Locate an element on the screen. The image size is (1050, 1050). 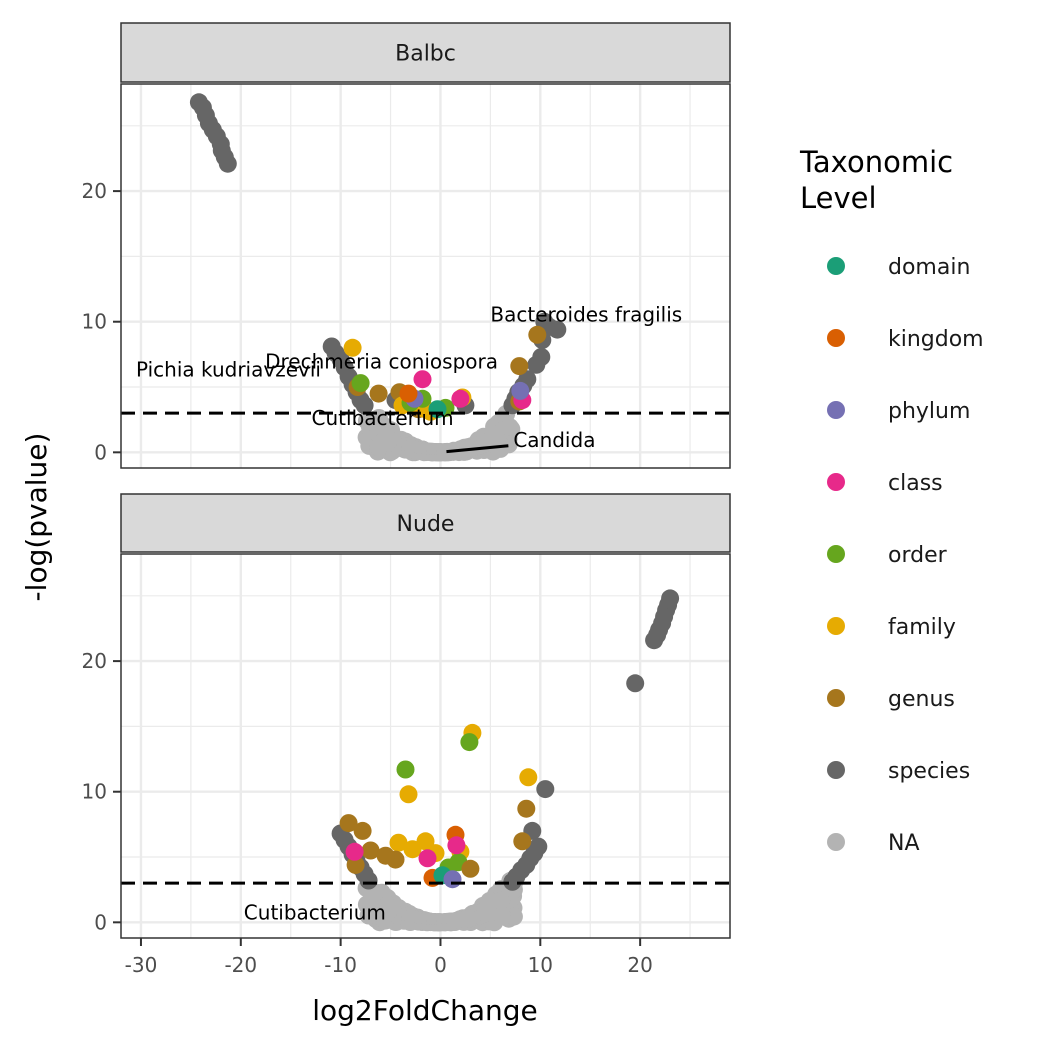
x-tick-label: 10 is located at coordinates (540, 965).